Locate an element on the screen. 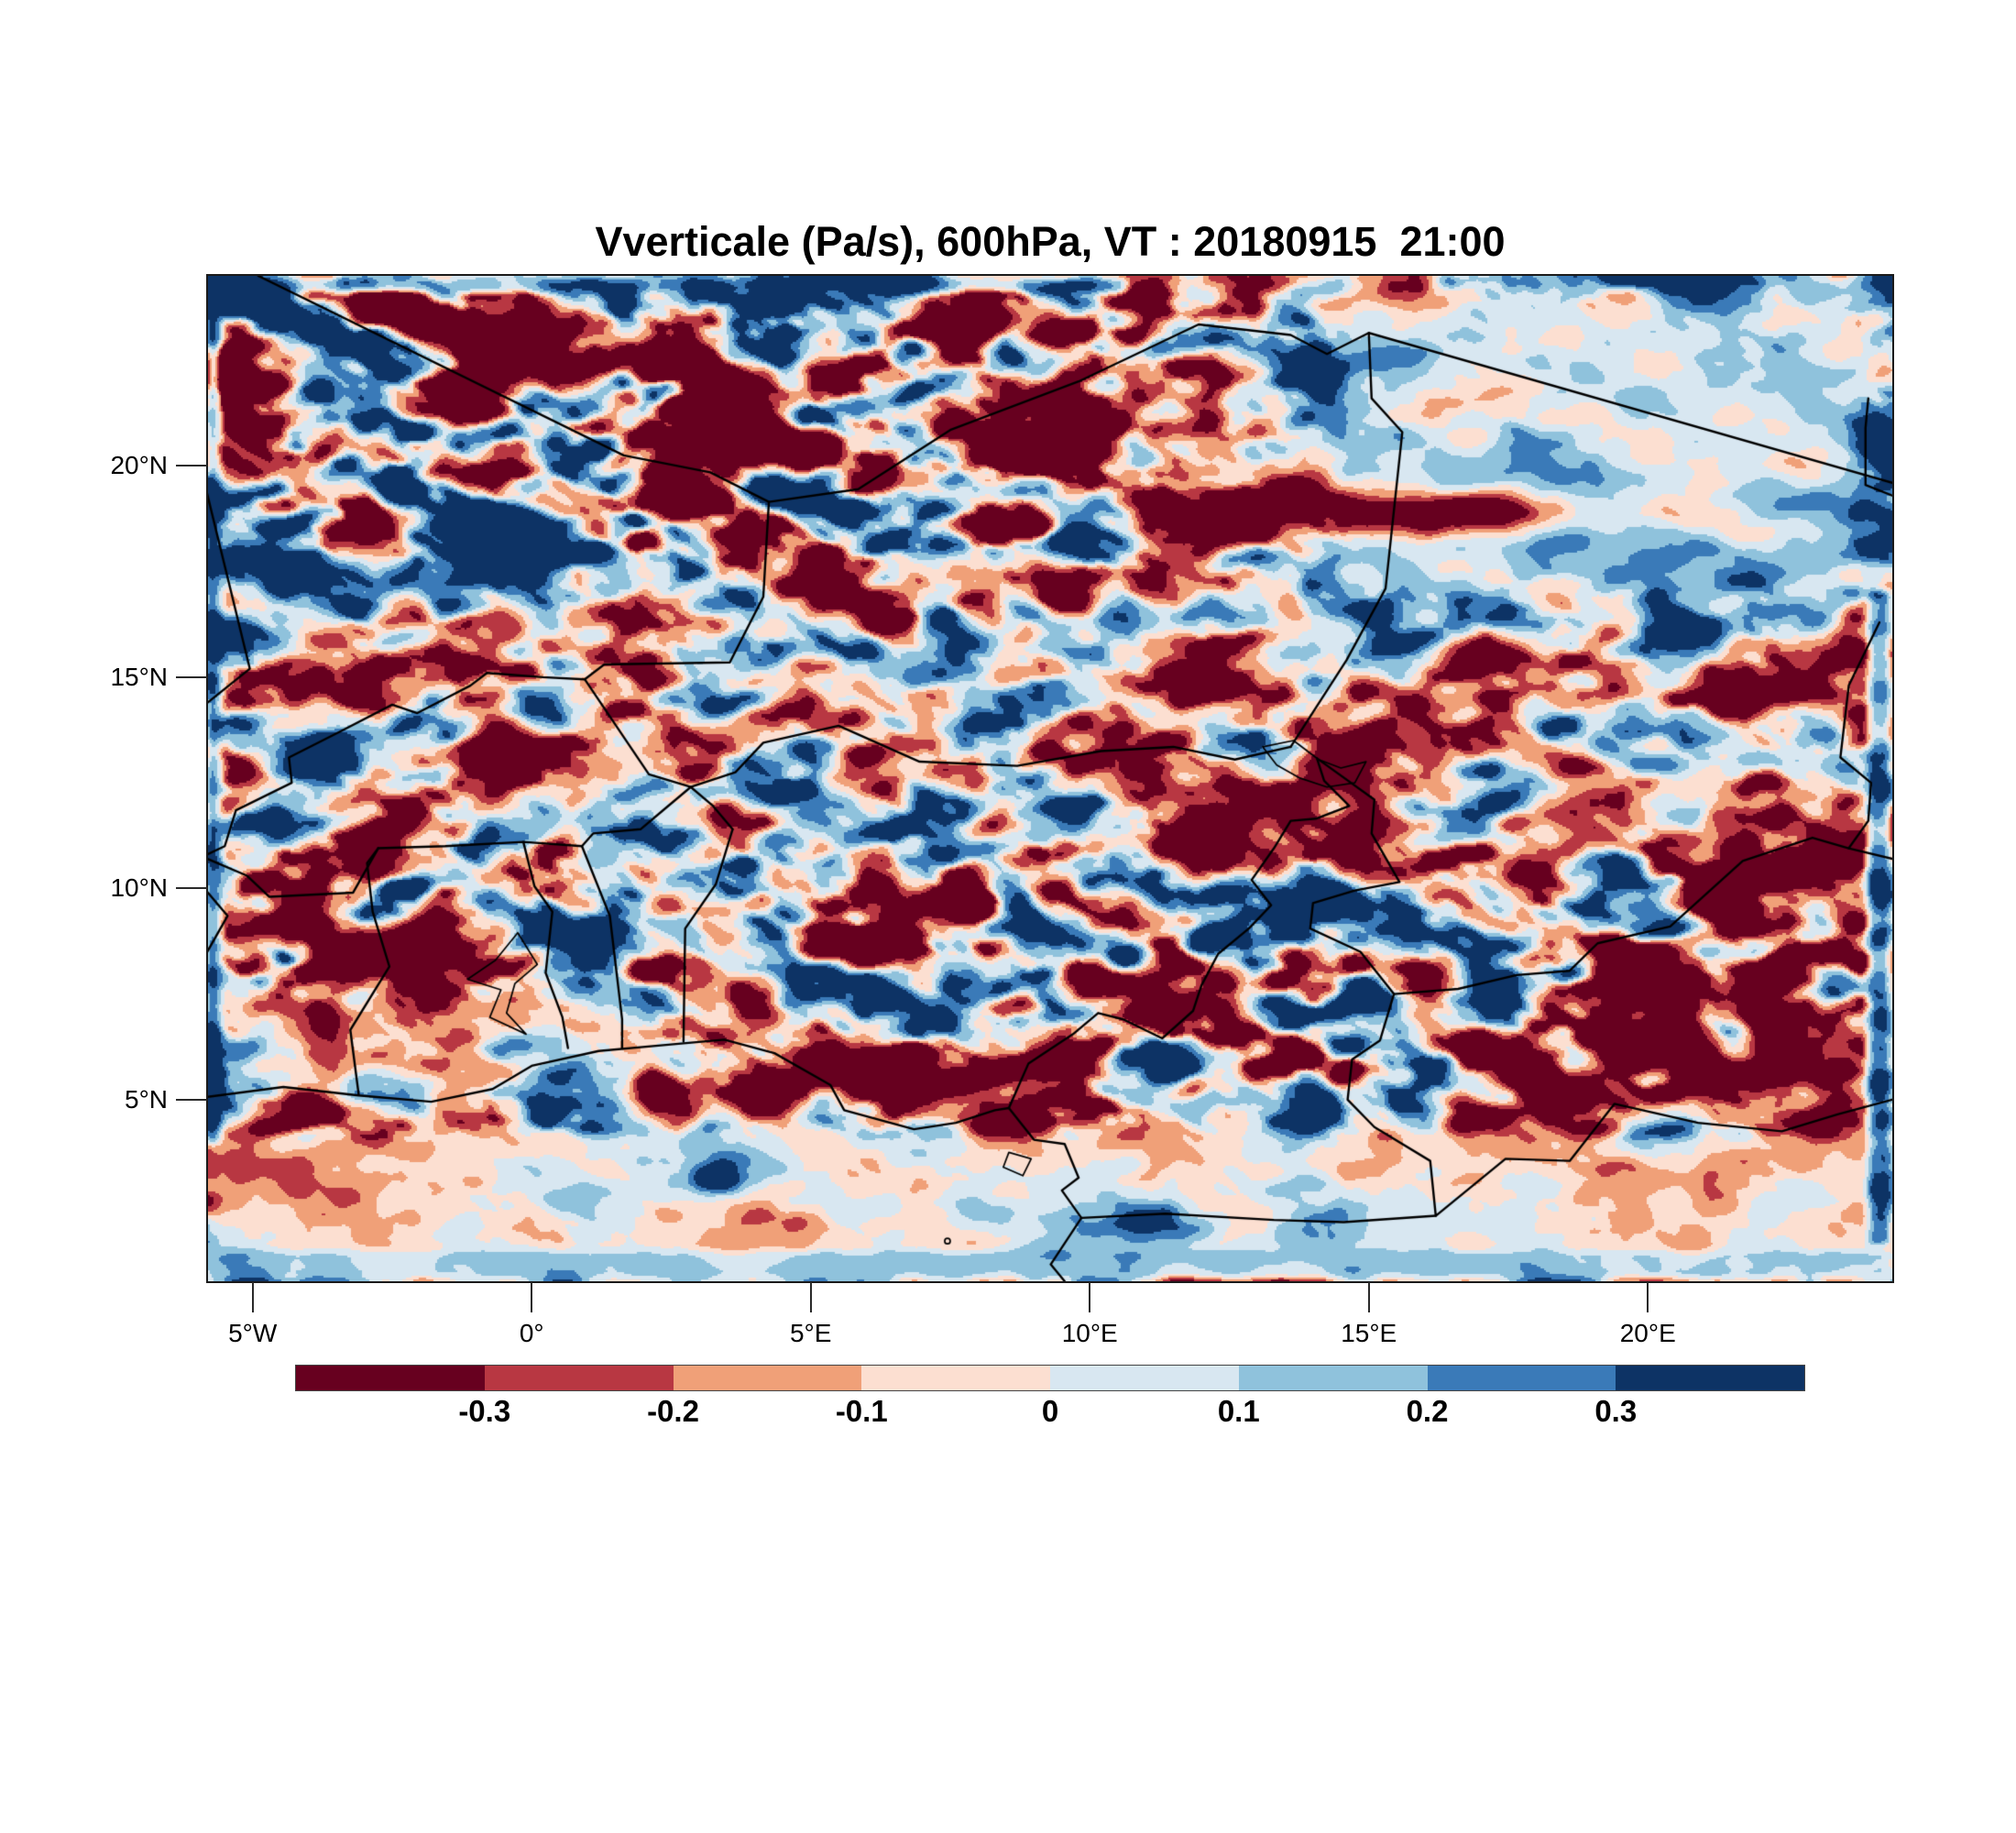 This screenshot has width=2016, height=1833. y-tick-label: 20°N is located at coordinates (139, 465).